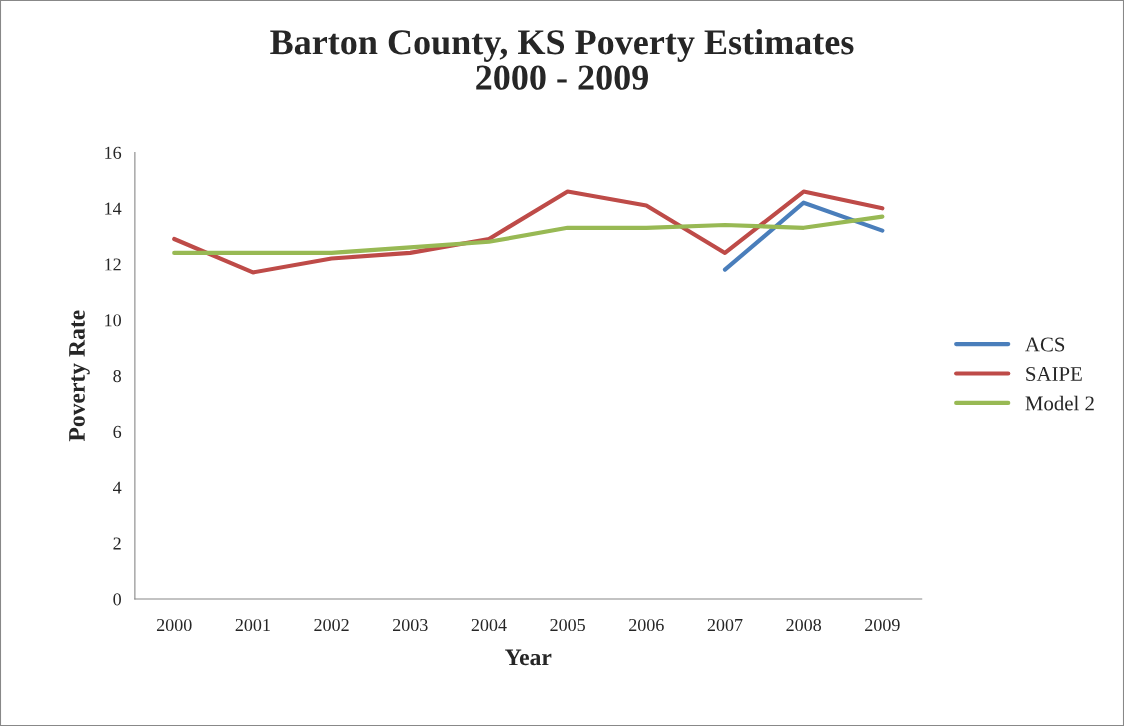  I want to click on x-tick-label: 2004, so click(489, 625).